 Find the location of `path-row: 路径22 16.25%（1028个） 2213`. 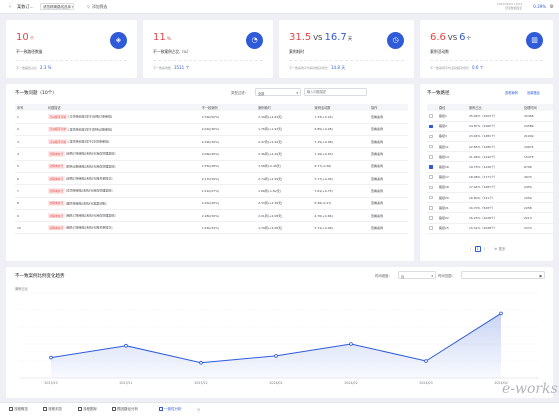

path-row: 路径22 16.25%（1028个） 2213 is located at coordinates (490, 218).